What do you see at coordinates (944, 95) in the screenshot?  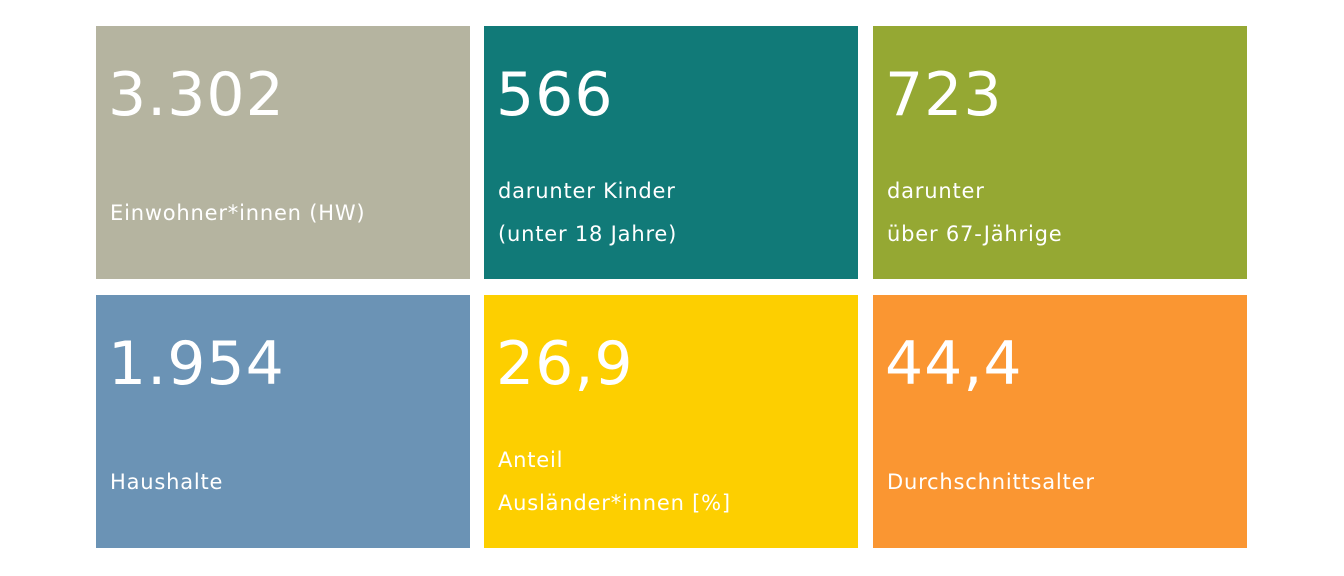 I see `stat-value: 723` at bounding box center [944, 95].